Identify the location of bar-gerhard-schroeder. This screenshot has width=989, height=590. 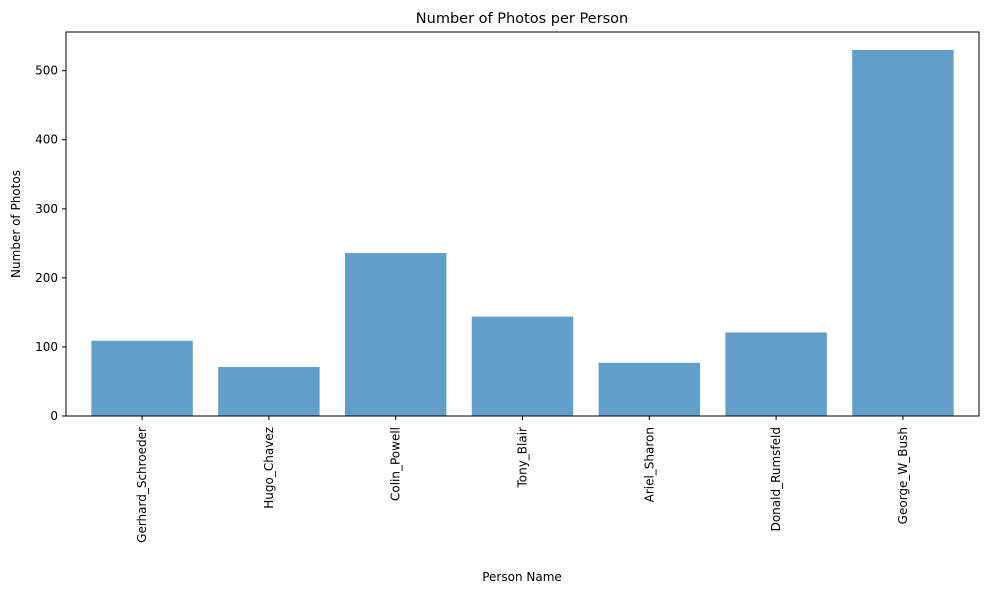
(142, 378).